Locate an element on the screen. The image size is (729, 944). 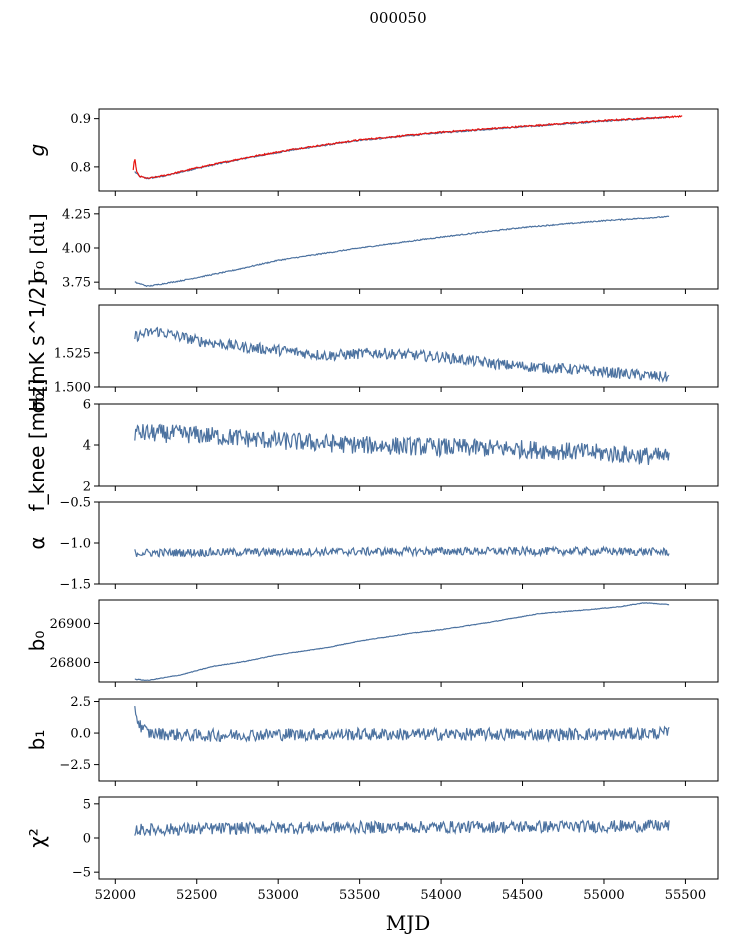
y-axis-label-chi2: χ² is located at coordinates (37, 838).